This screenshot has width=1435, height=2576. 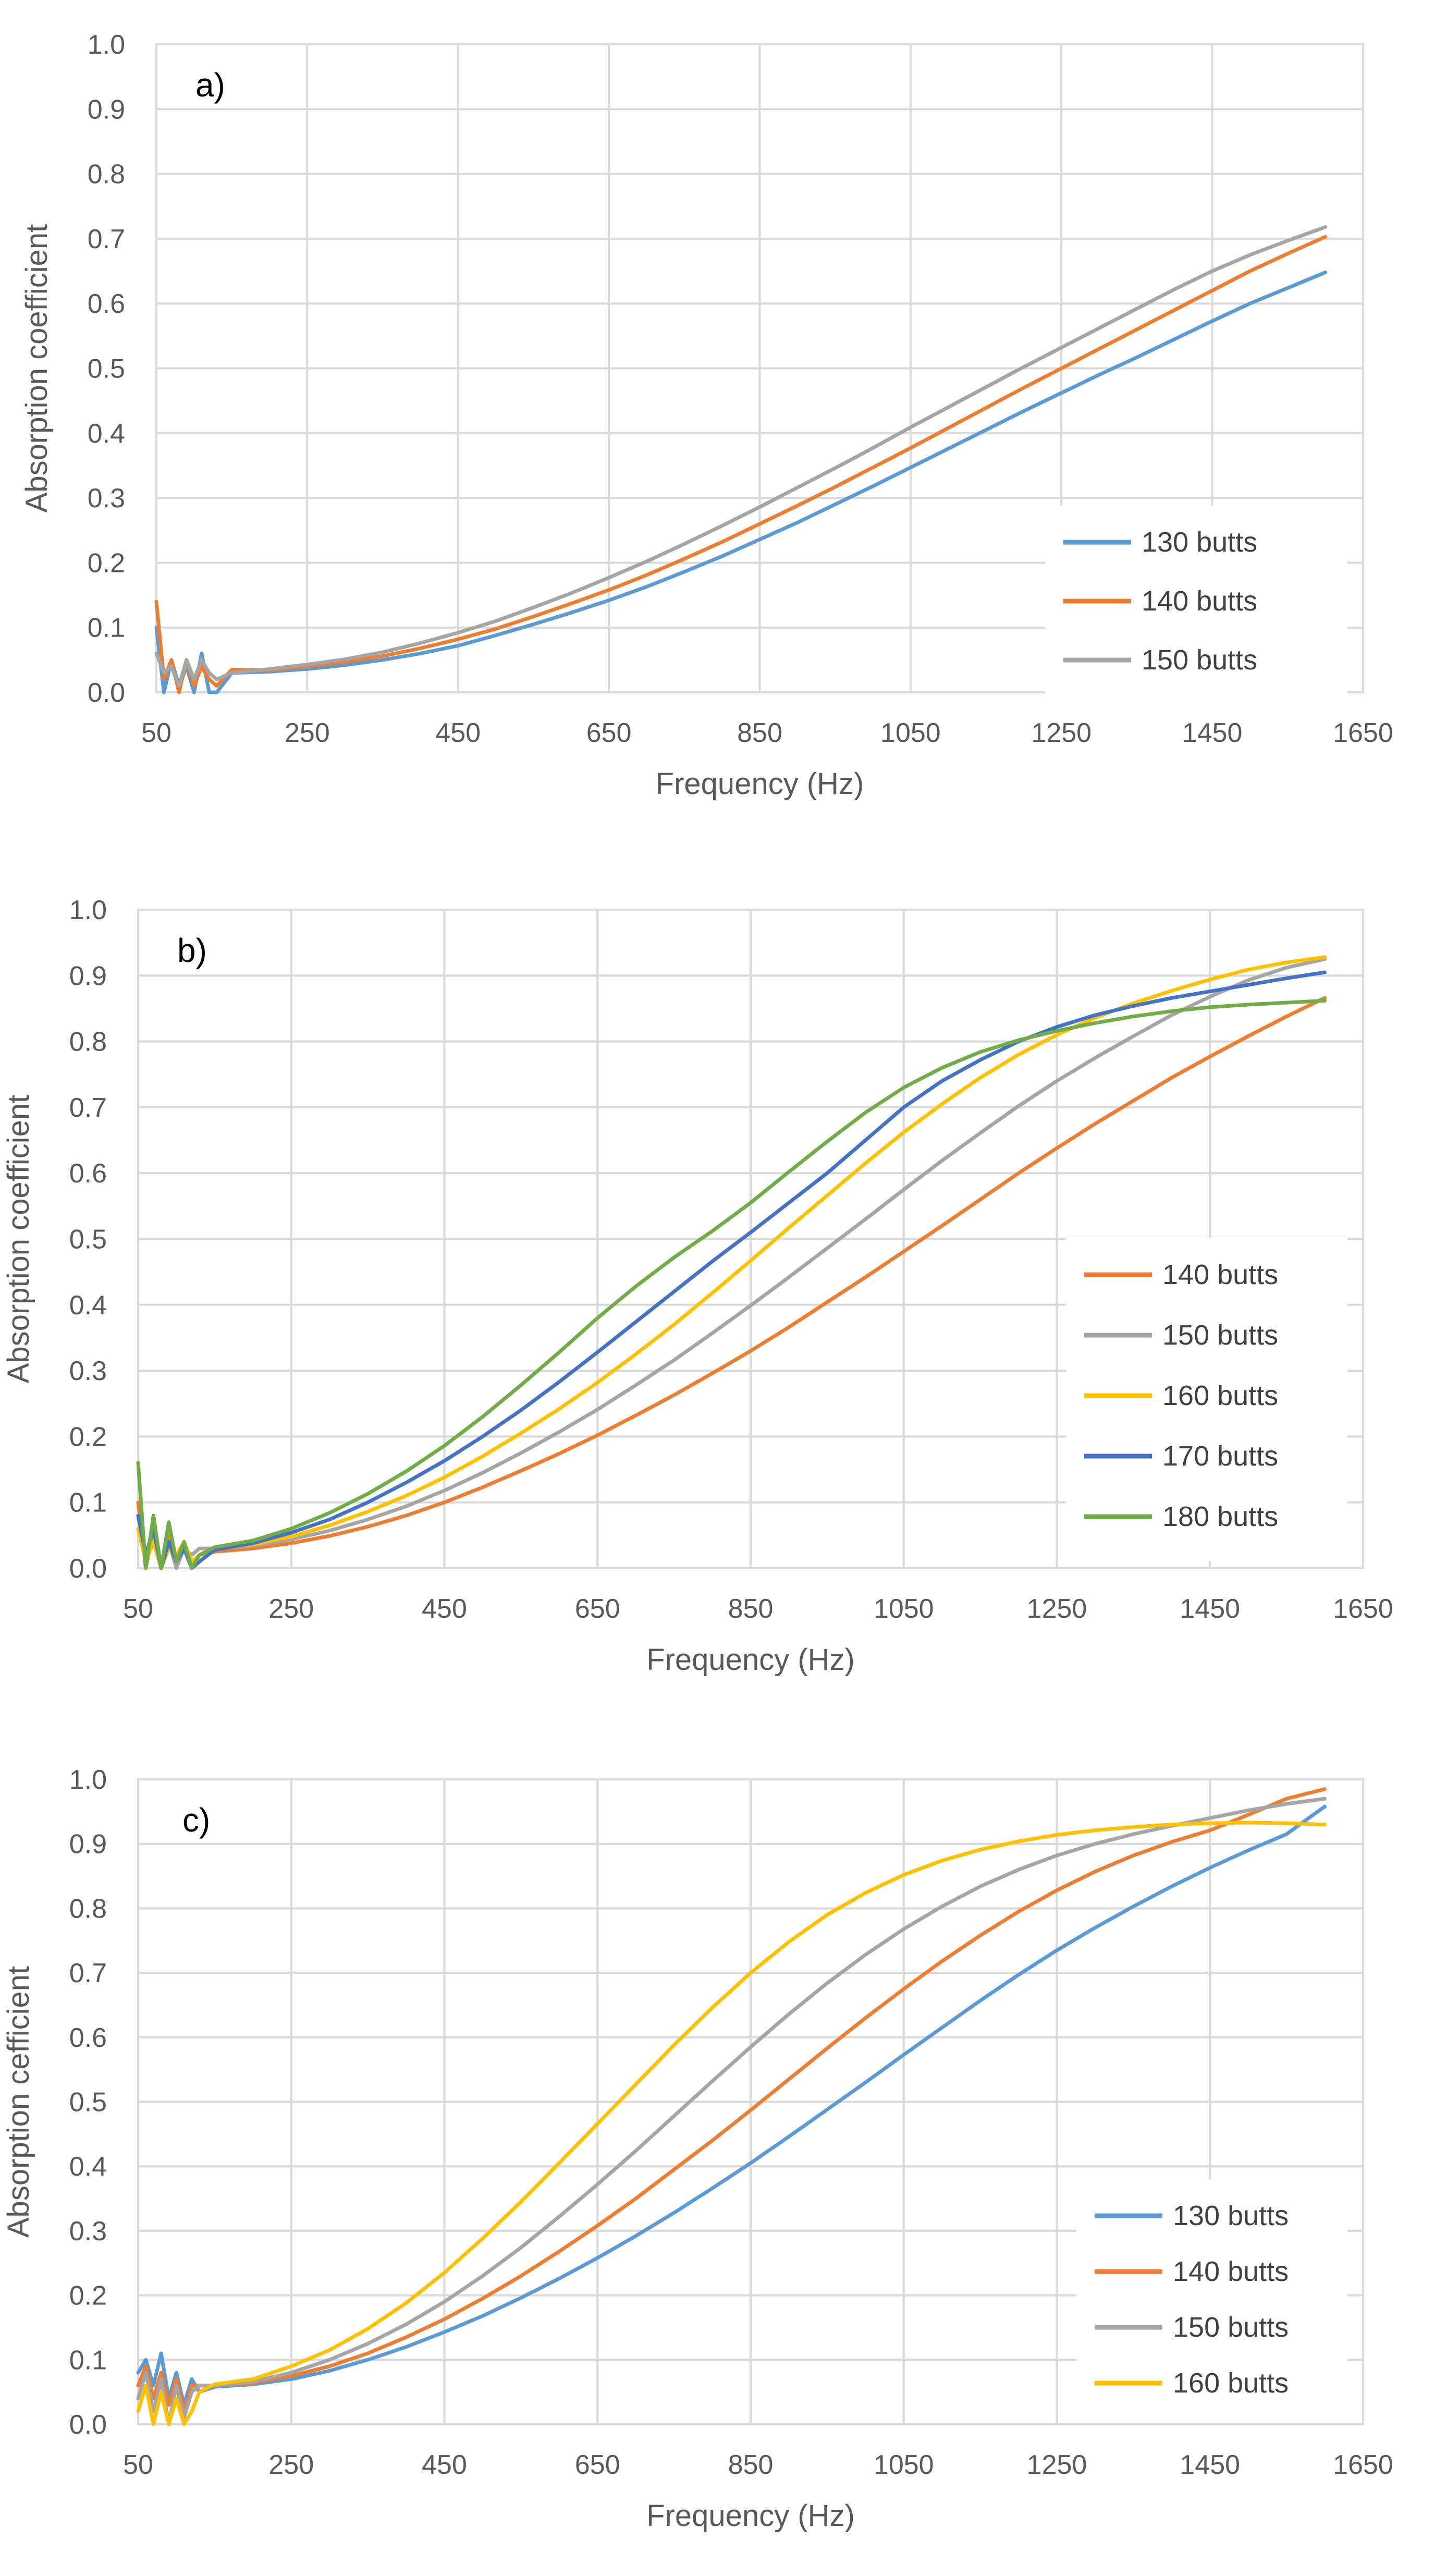 I want to click on series-layer, so click(x=741, y=459).